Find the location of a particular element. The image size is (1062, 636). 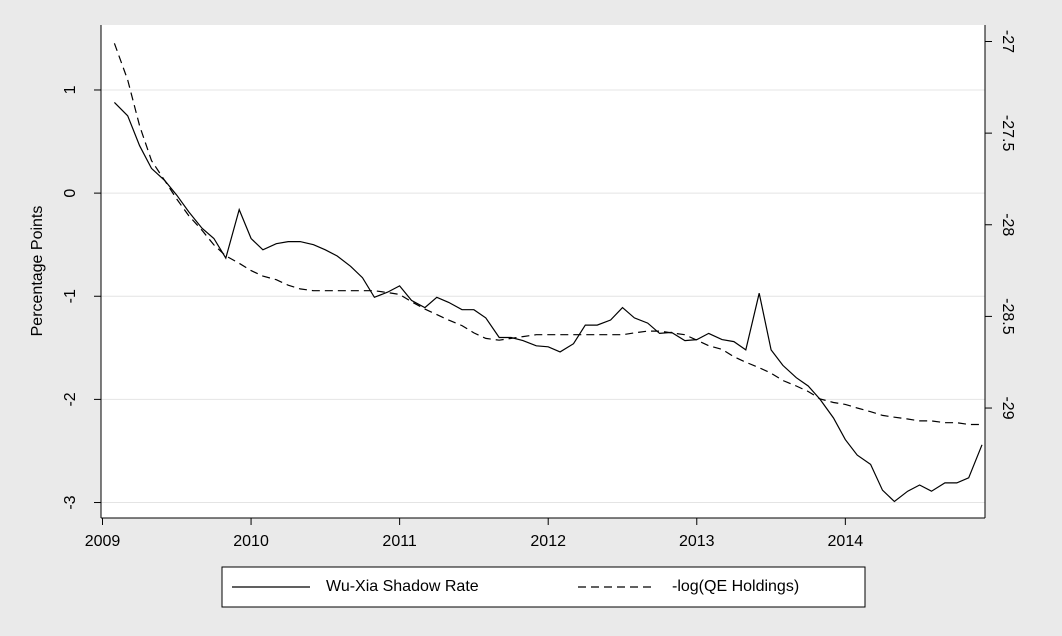

legend-label: -log(QE Holdings) is located at coordinates (735, 586).